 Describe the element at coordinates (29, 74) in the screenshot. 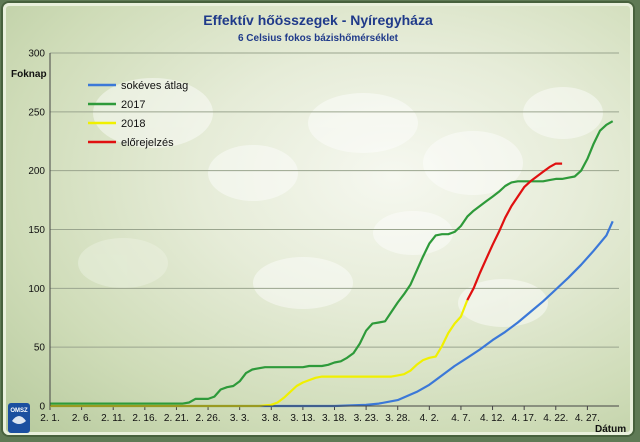

I see `y-axis-label: Foknap` at that location.